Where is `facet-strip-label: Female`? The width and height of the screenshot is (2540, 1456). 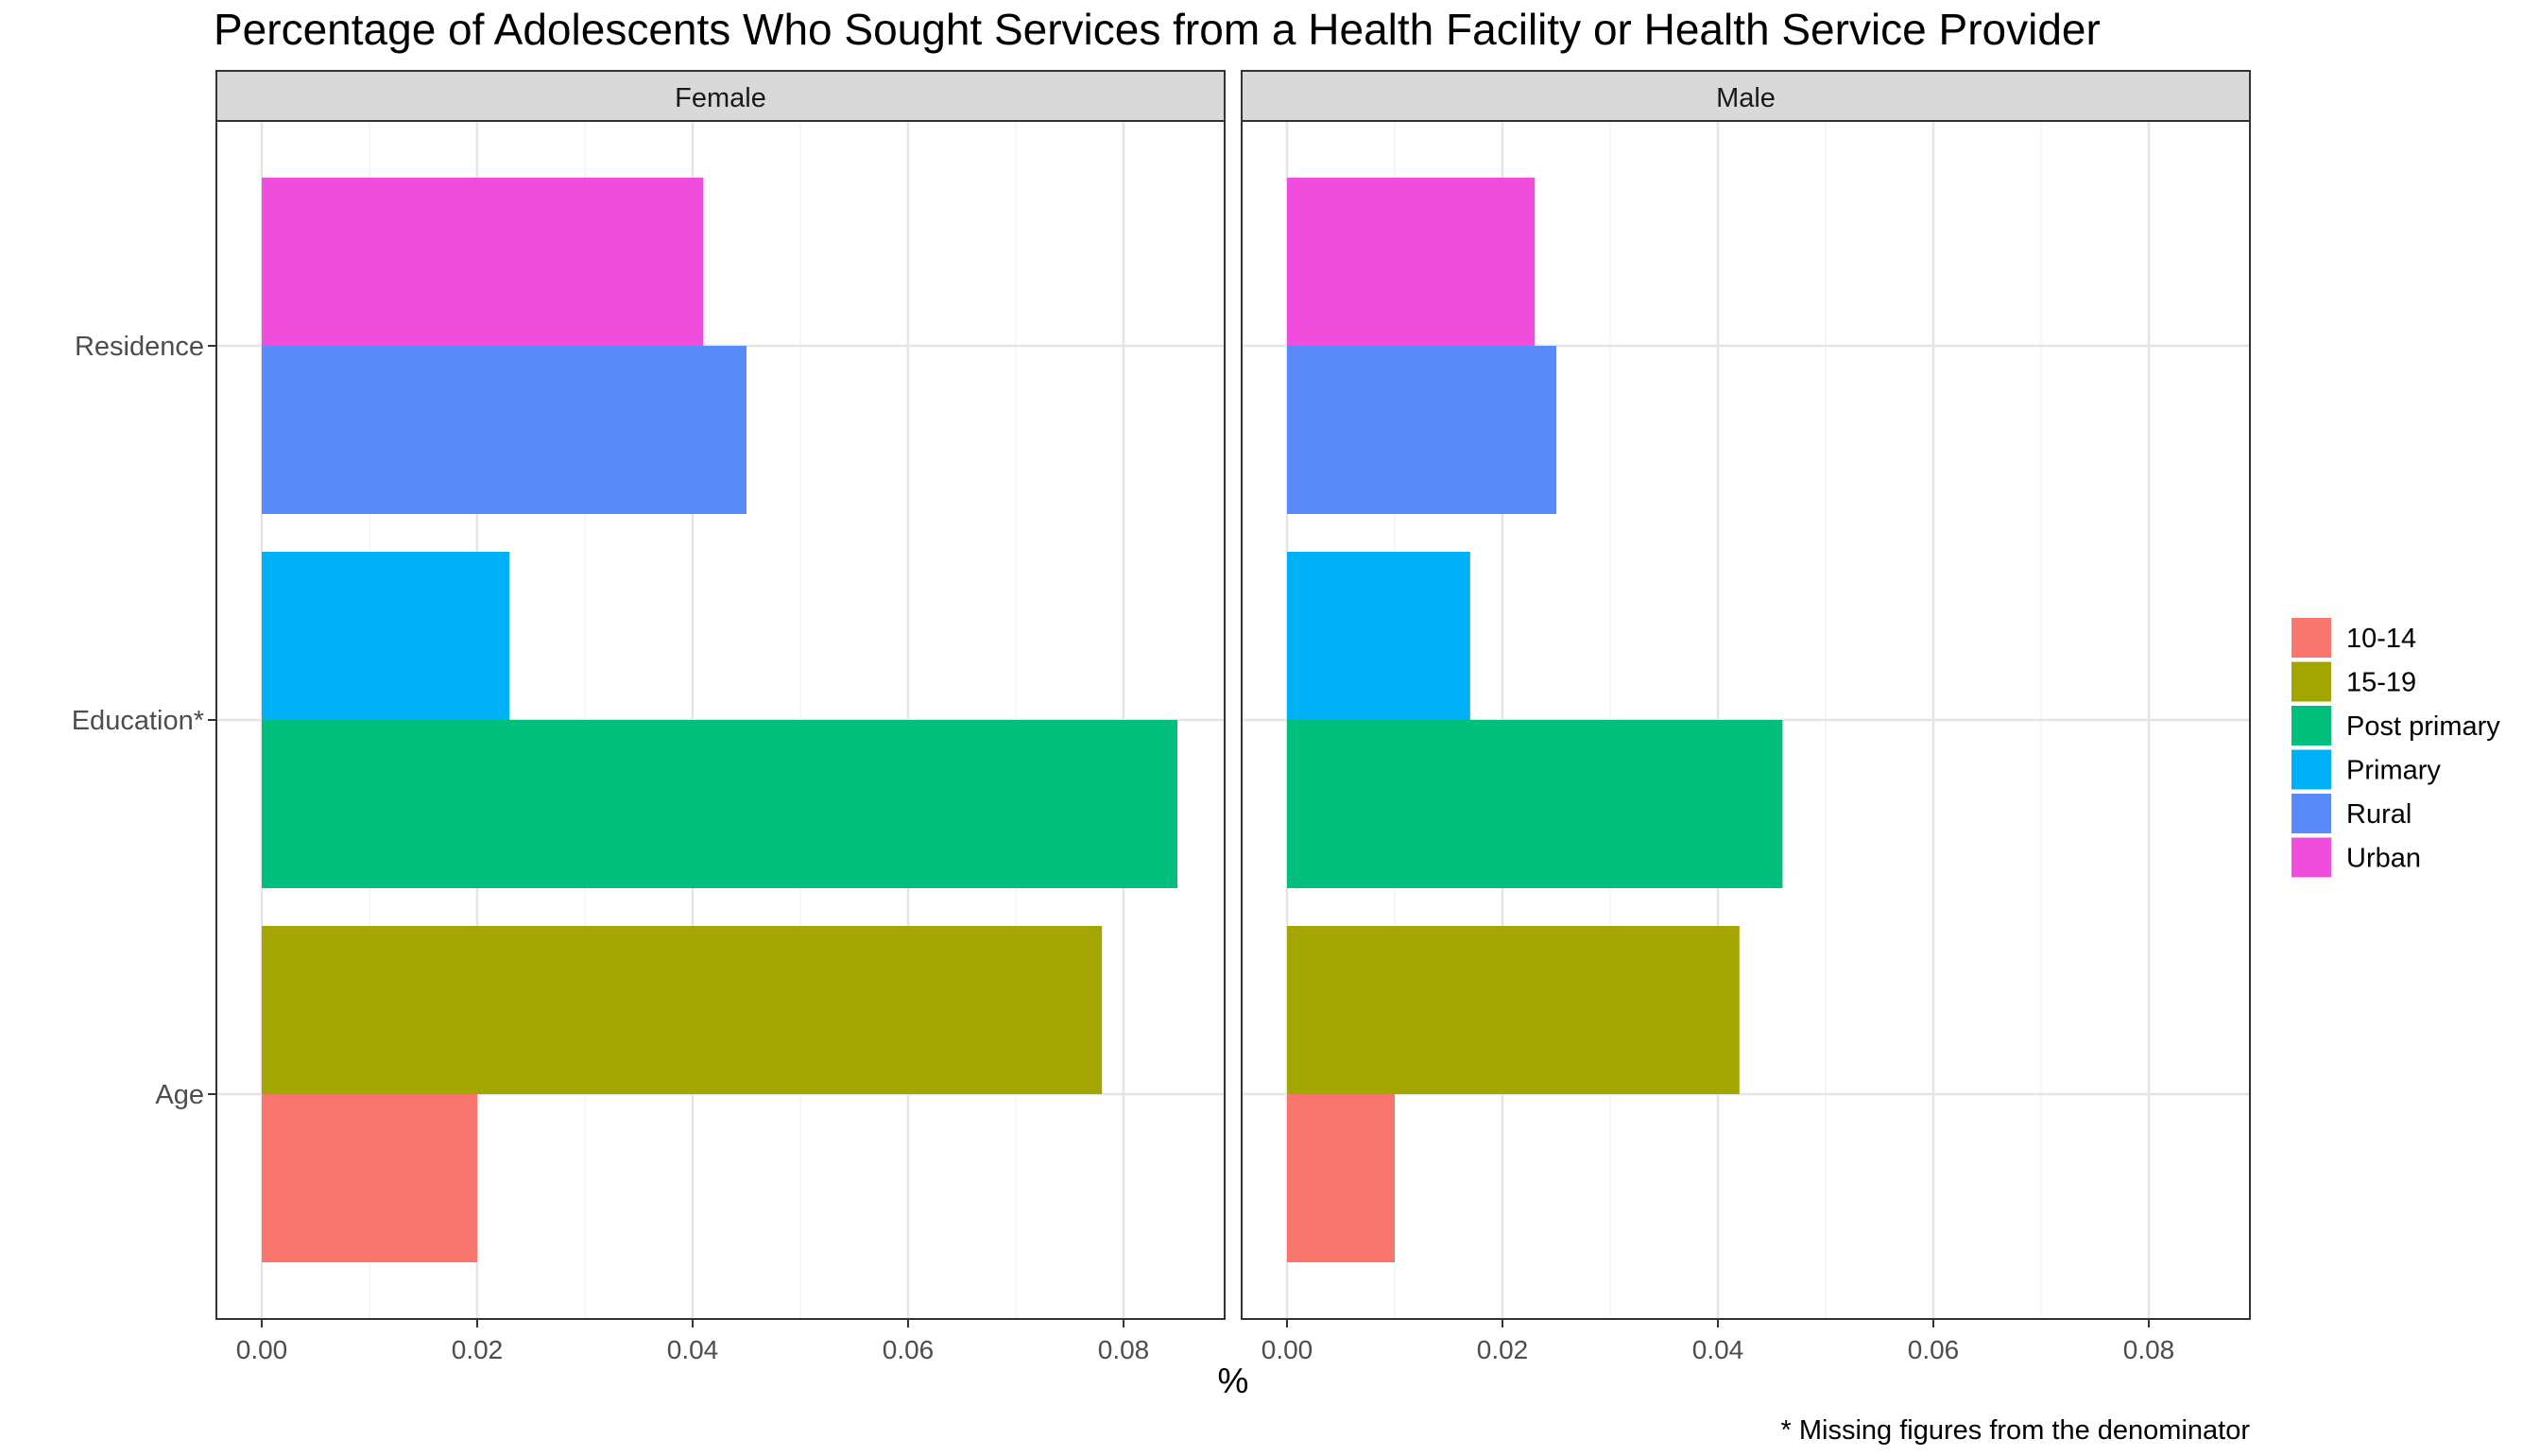 facet-strip-label: Female is located at coordinates (720, 98).